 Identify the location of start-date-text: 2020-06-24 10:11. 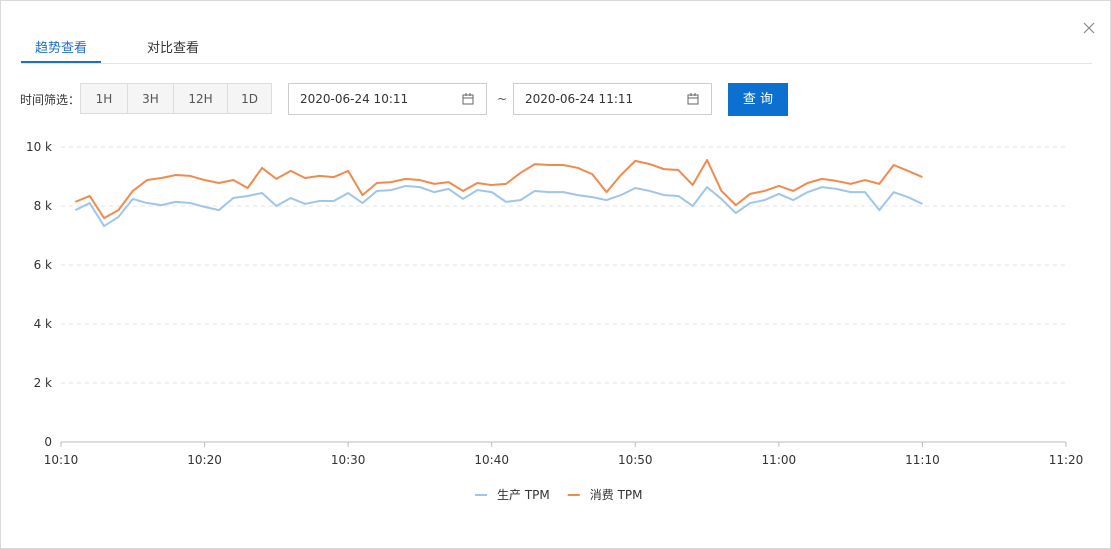
(354, 99).